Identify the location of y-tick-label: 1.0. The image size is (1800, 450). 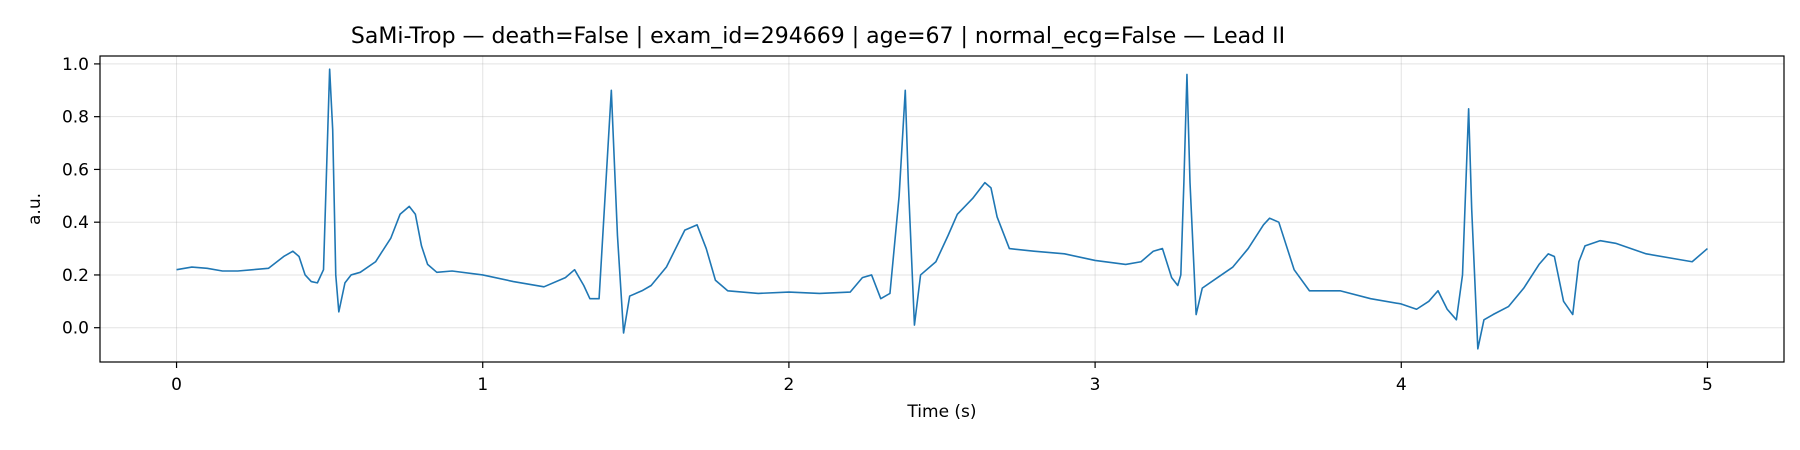
(75, 65).